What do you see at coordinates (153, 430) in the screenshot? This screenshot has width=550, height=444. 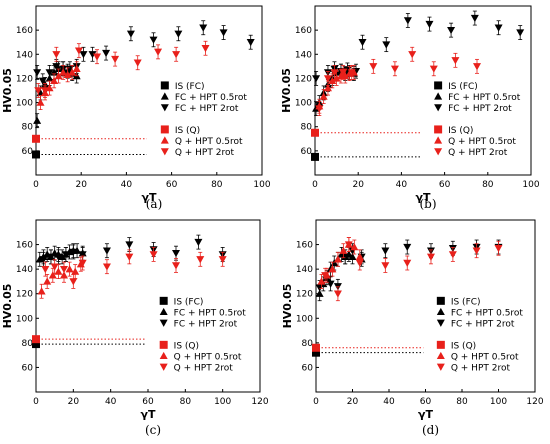 I see `panel-label: (c)` at bounding box center [153, 430].